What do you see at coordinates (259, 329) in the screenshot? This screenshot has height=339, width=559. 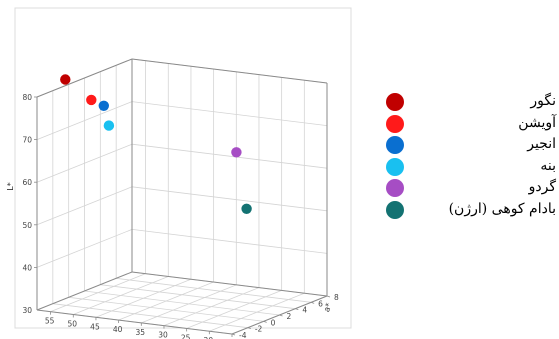 I see `tick-label-a: -2` at bounding box center [259, 329].